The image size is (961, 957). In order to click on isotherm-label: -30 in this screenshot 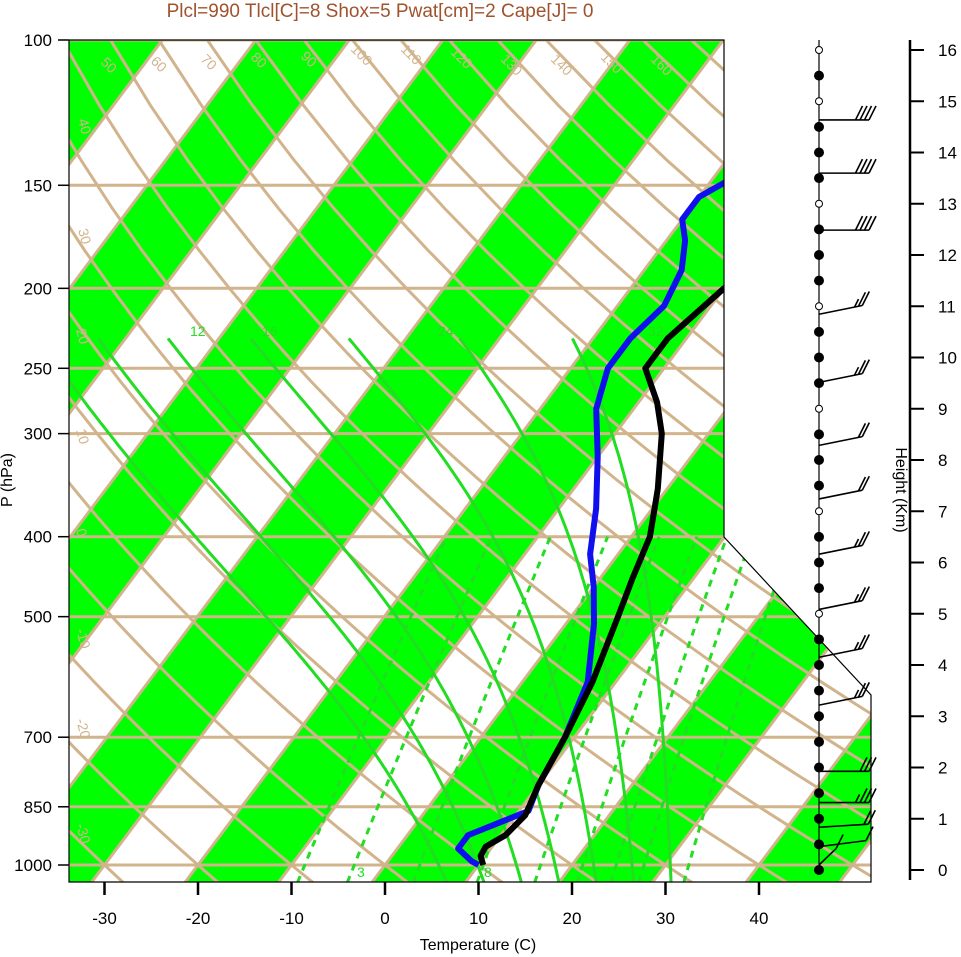, I will do `click(83, 834)`.